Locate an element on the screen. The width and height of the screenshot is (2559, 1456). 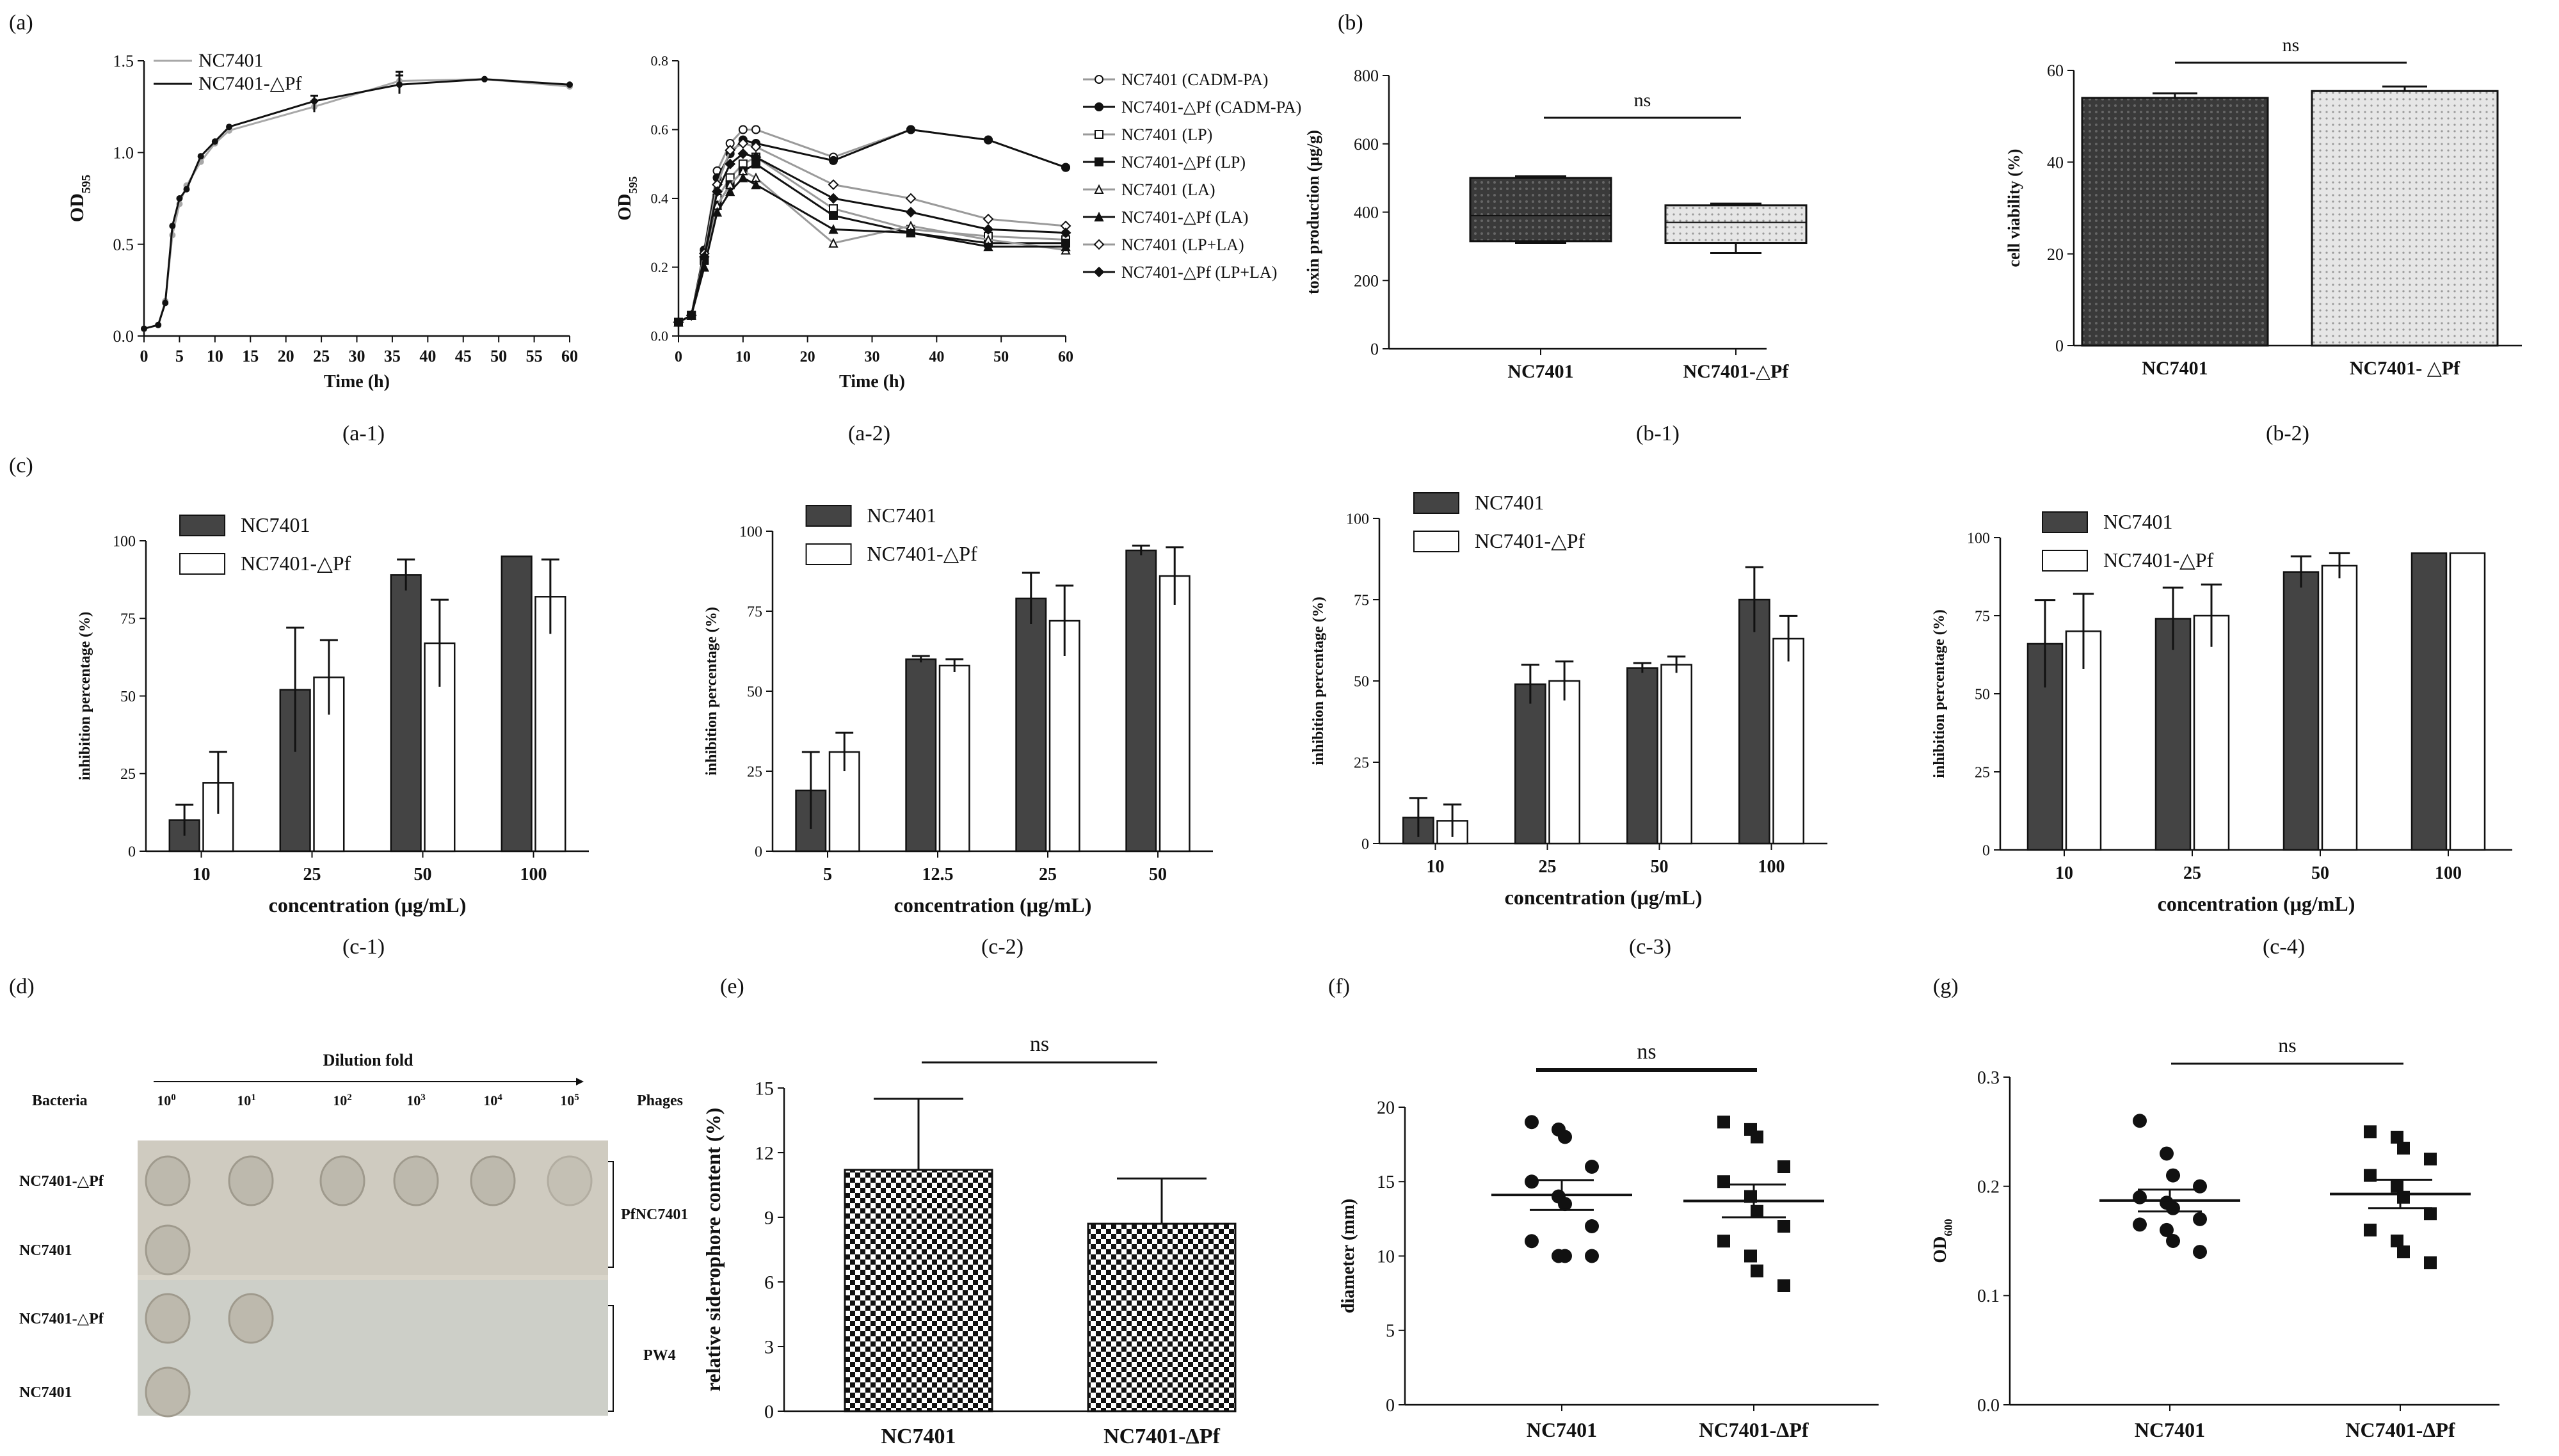
y-axis-label: OD595 is located at coordinates (627, 198).